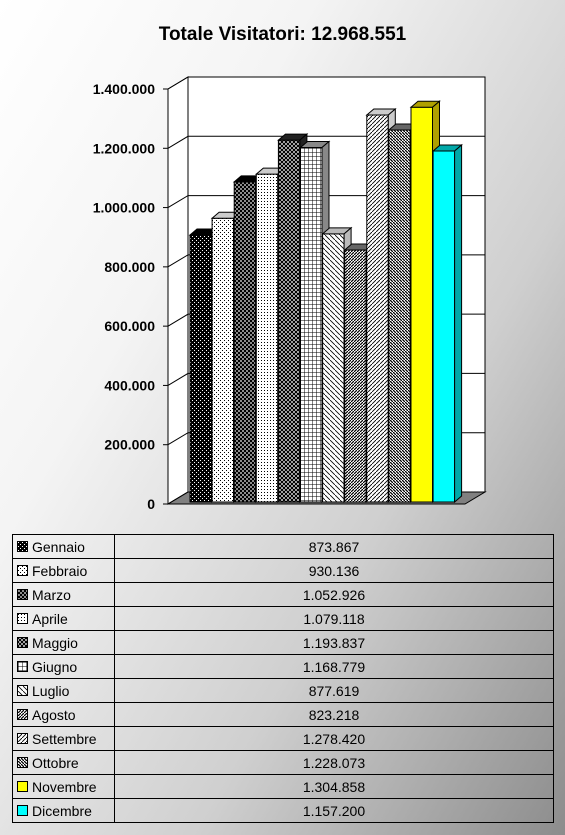 The height and width of the screenshot is (835, 565). I want to click on table-row: Dicembre 1.157.200, so click(283, 810).